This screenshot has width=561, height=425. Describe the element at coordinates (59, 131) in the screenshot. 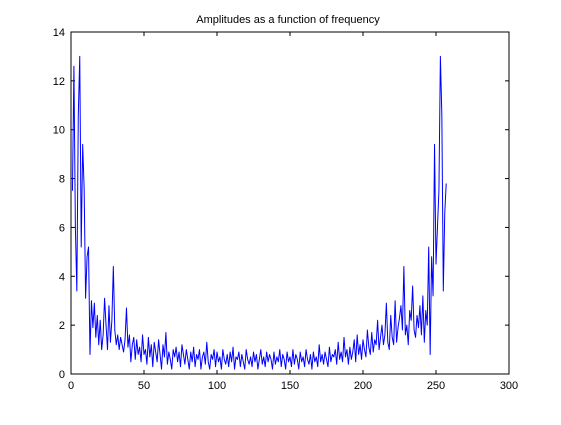

I see `y-tick-label: 10` at that location.